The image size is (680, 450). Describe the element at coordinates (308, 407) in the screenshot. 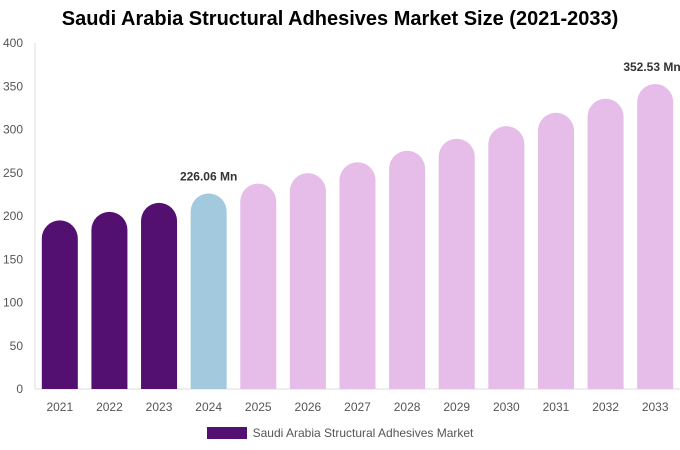

I see `x-tick-label: 2026` at that location.